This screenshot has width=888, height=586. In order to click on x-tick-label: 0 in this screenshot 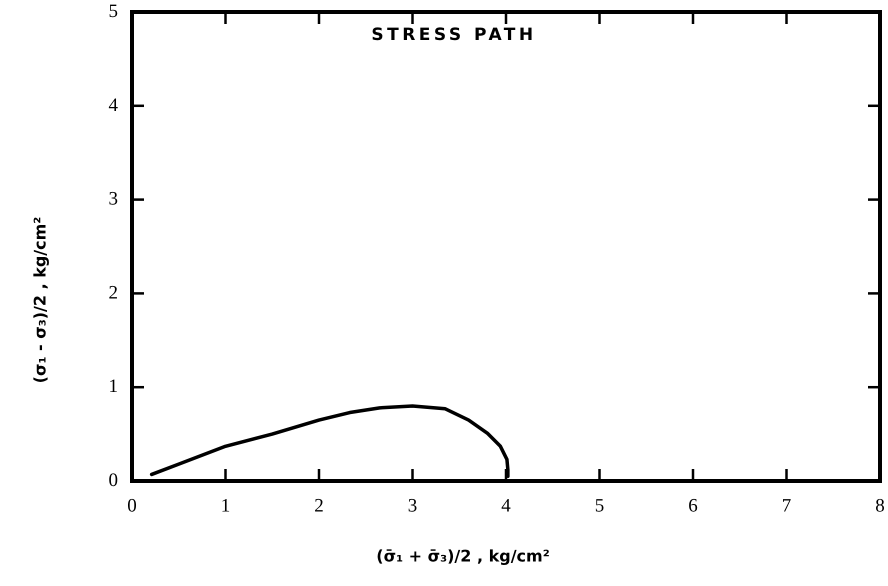, I will do `click(132, 505)`.